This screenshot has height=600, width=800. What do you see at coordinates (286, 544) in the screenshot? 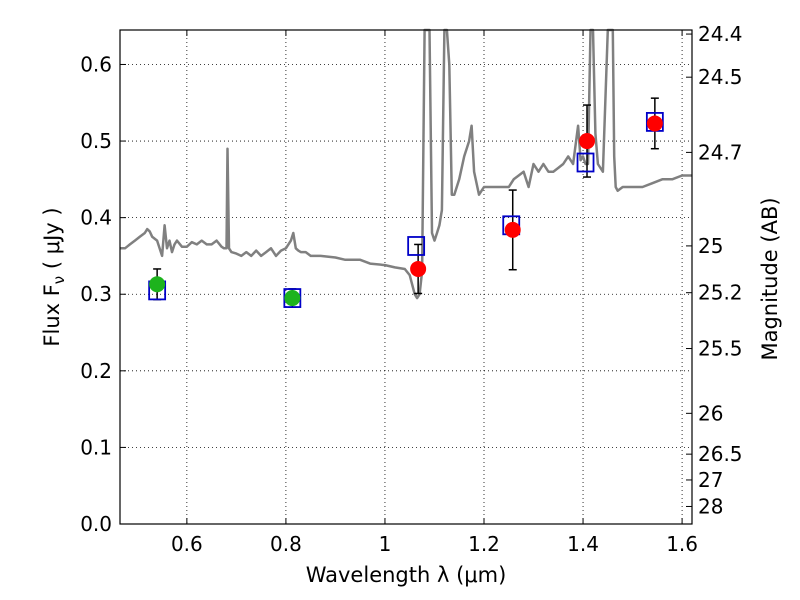
I see `x-tick-label: 0.8` at bounding box center [286, 544].